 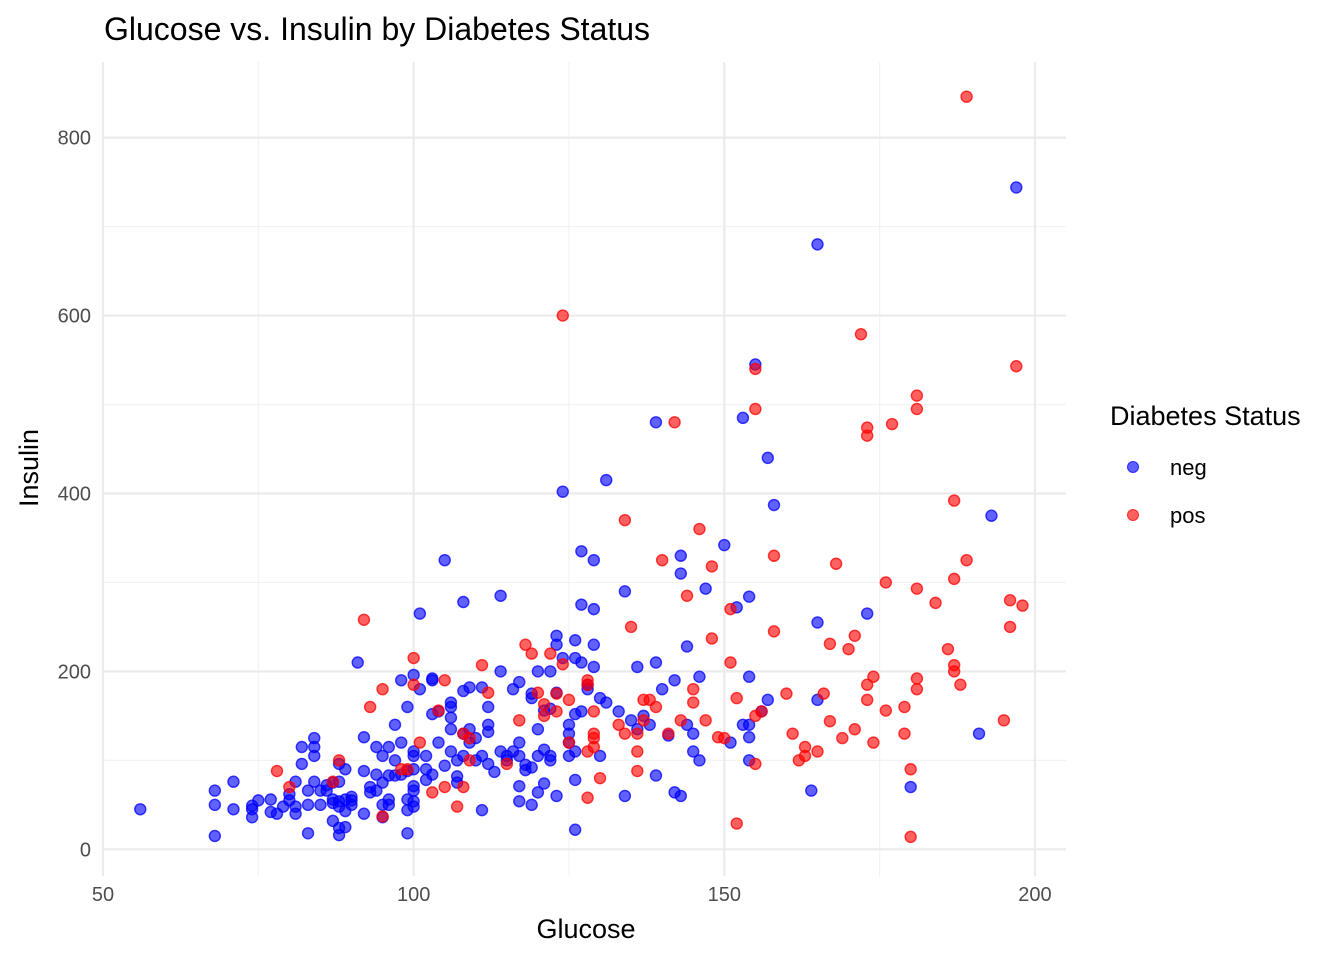 I want to click on y-axis-title: Insulin, so click(x=29, y=468).